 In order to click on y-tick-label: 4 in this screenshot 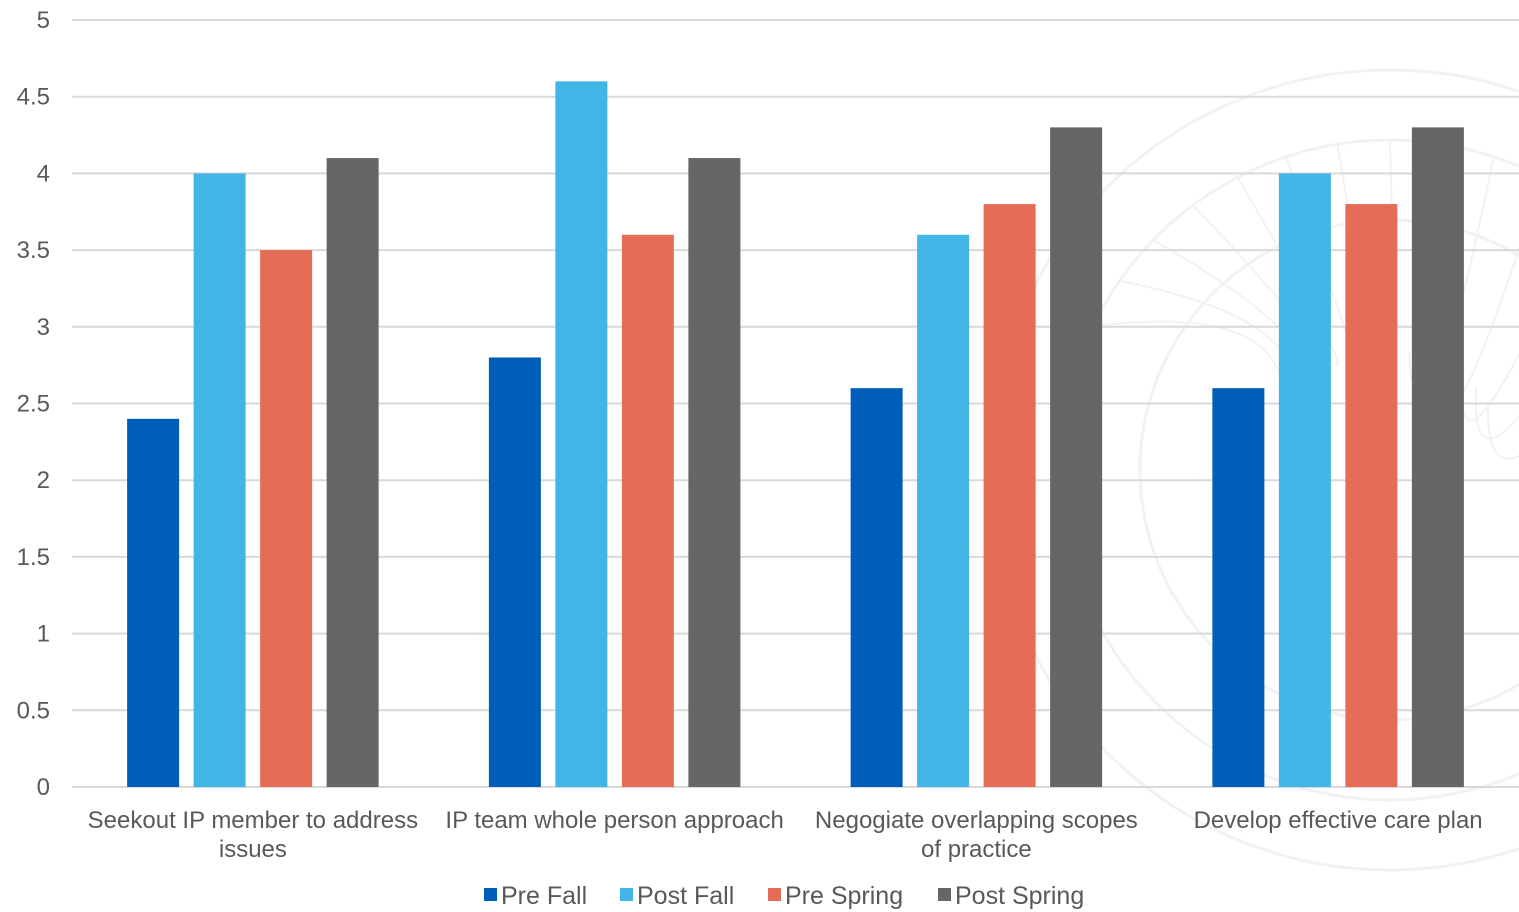, I will do `click(43, 173)`.